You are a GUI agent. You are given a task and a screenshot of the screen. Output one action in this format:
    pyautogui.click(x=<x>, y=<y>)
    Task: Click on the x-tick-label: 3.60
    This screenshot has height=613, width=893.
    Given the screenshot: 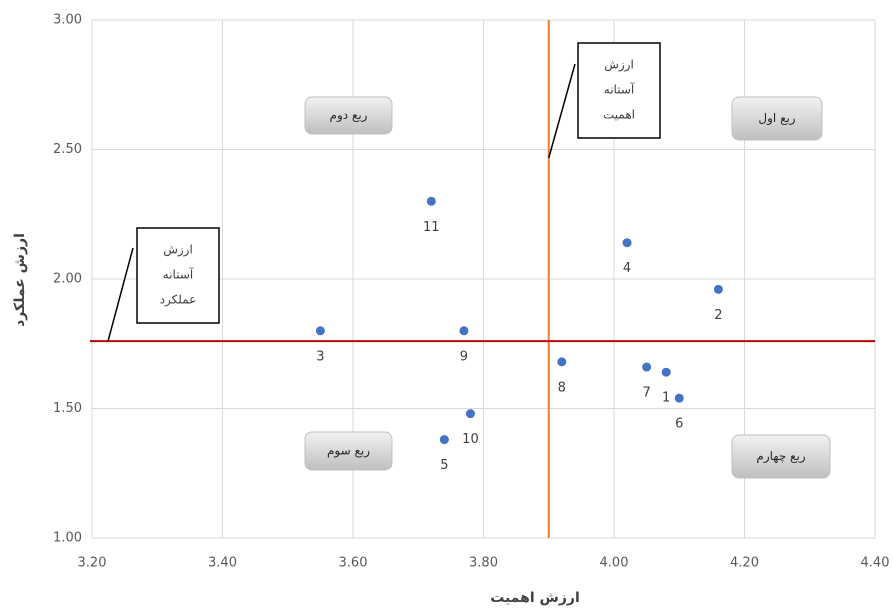 What is the action you would take?
    pyautogui.click(x=353, y=563)
    